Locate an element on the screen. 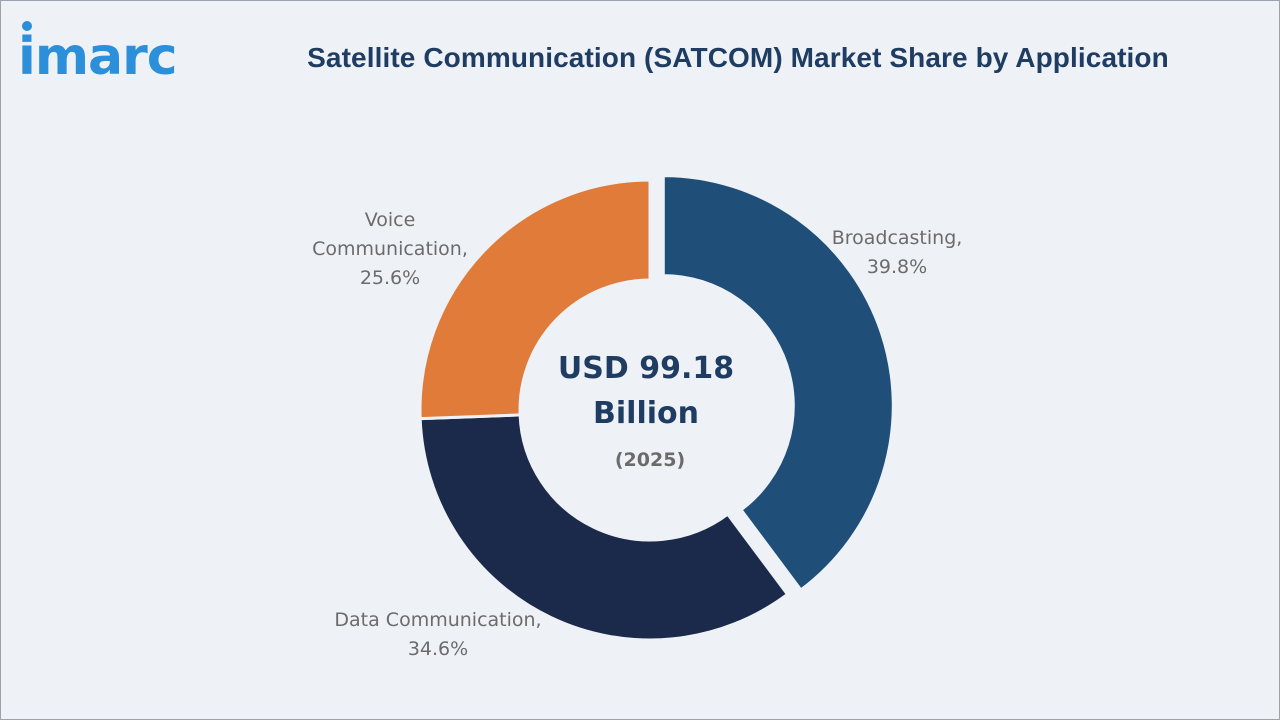 The image size is (1280, 720). center-value-line1: USD 99.18 is located at coordinates (646, 368).